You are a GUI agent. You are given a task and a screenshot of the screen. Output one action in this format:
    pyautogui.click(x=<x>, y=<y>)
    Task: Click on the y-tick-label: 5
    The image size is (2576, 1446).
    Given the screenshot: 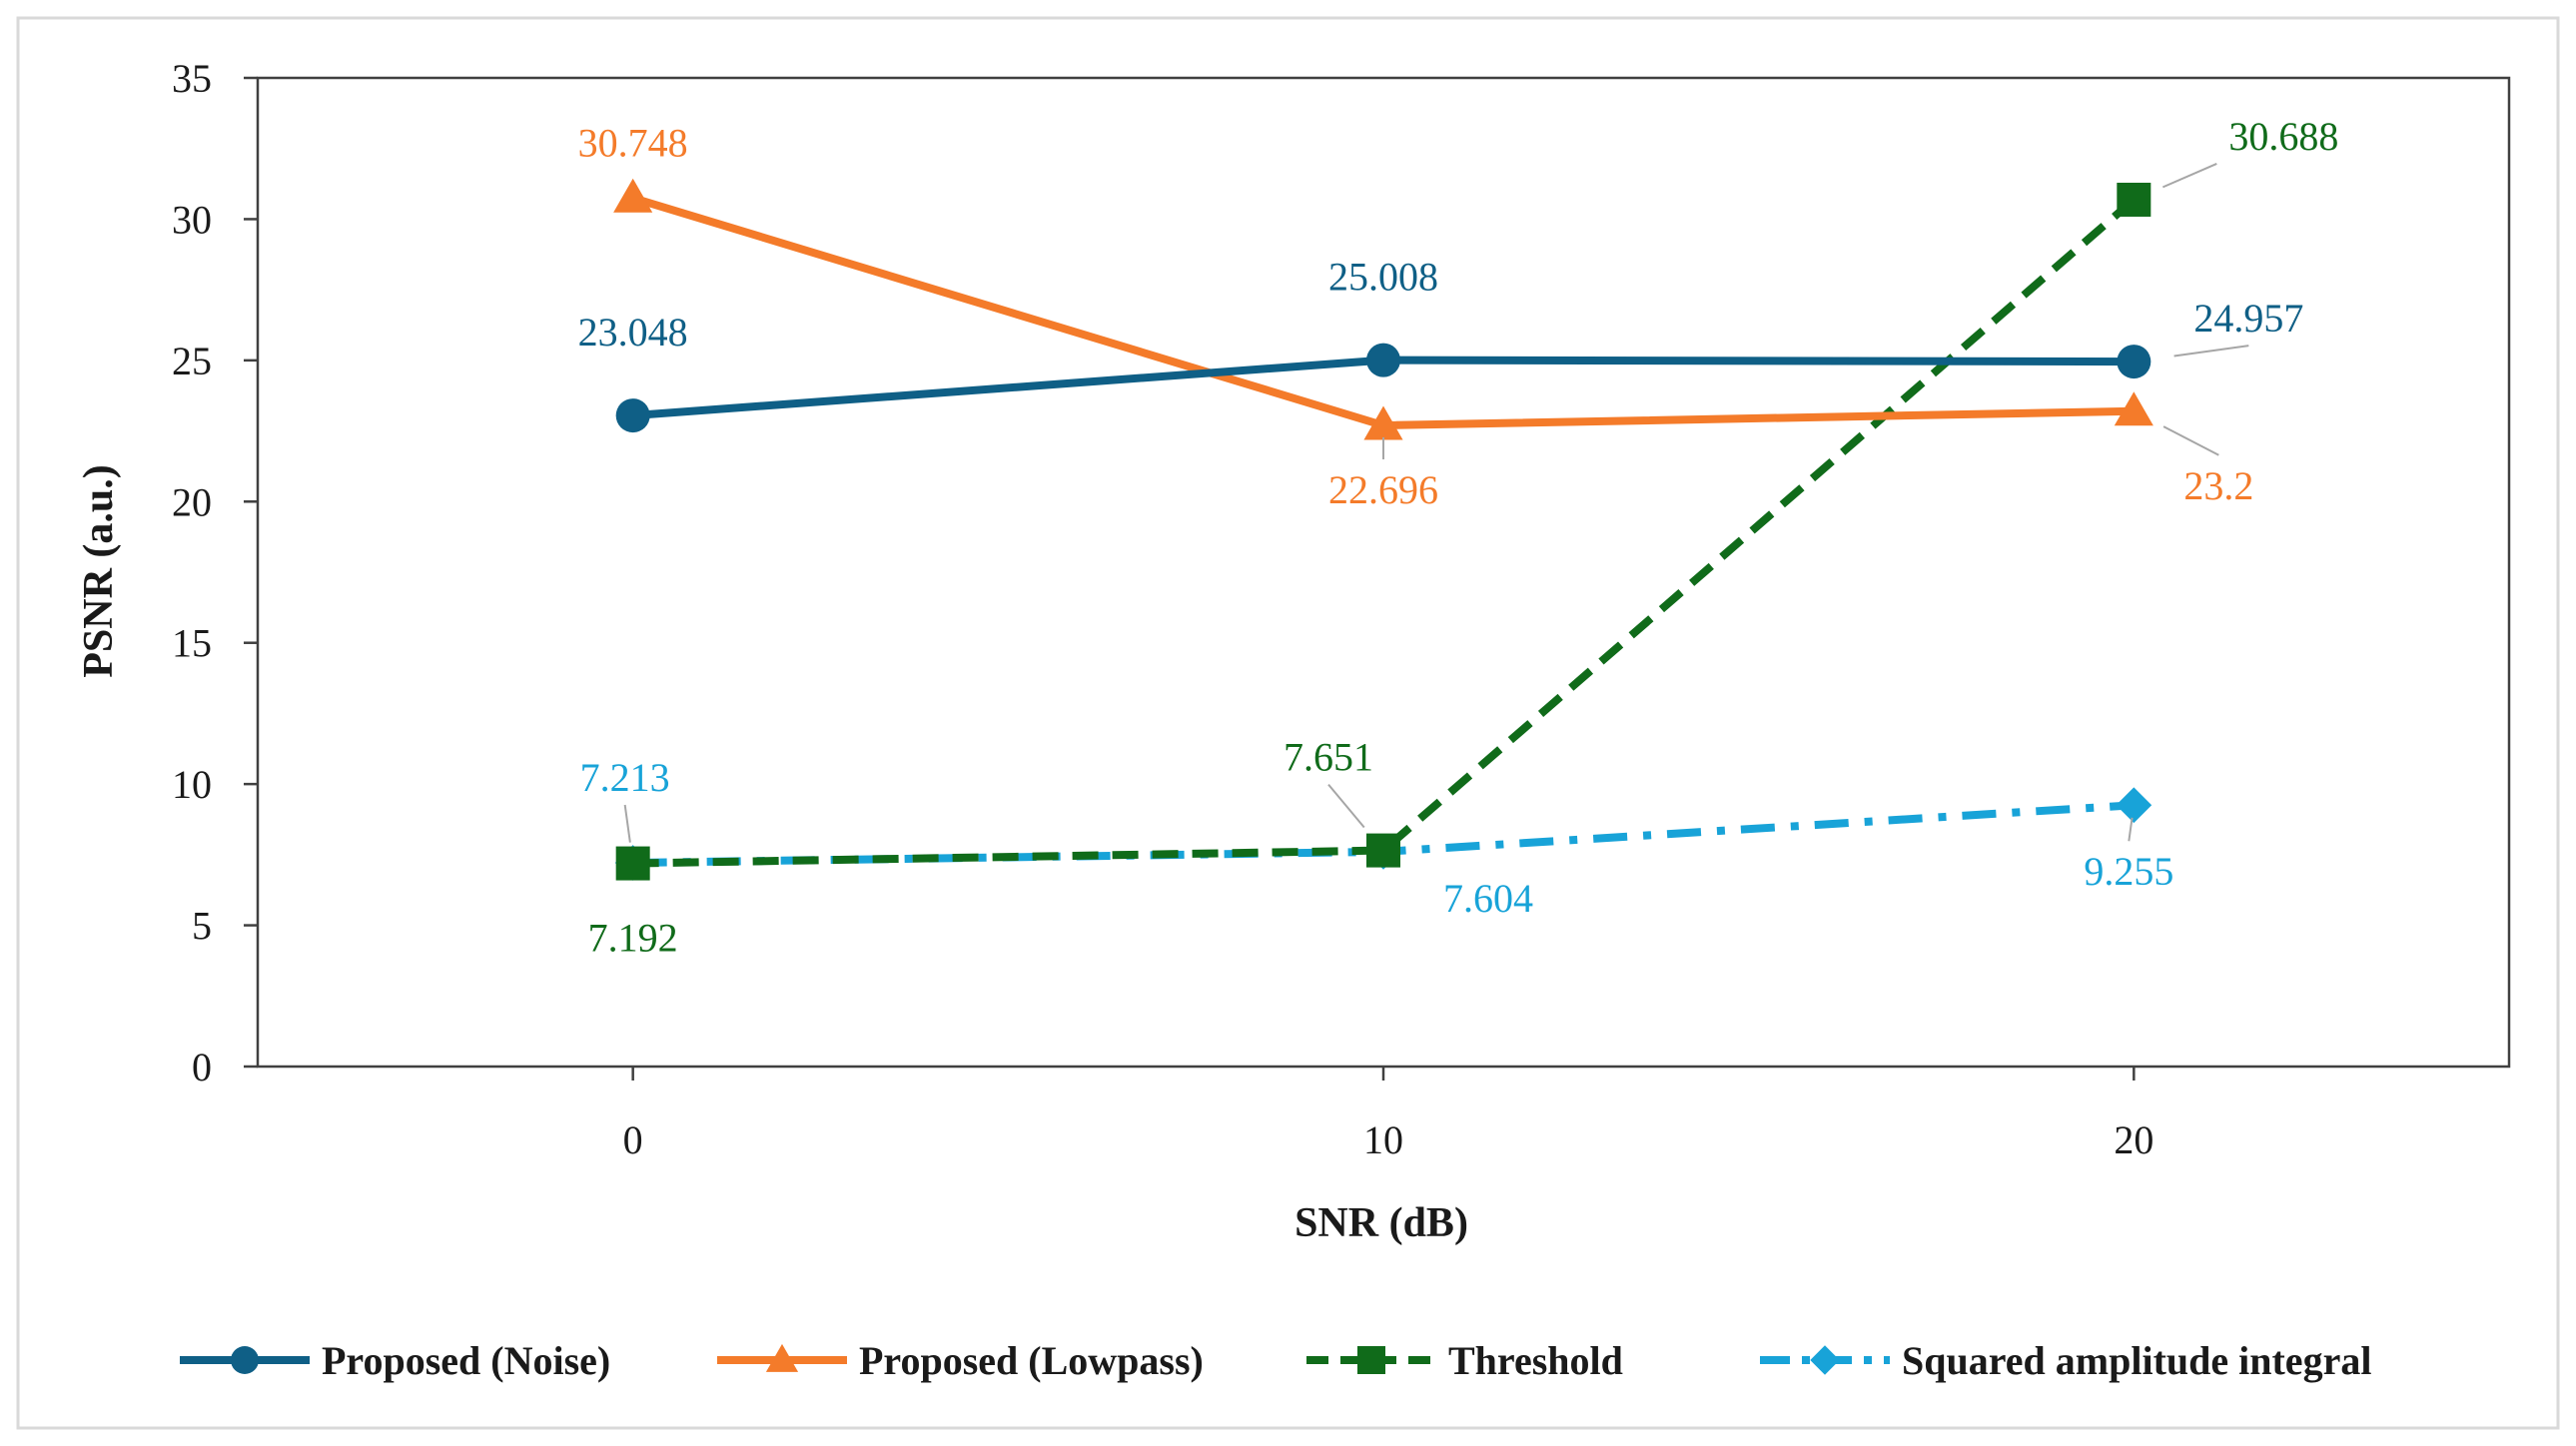 What is the action you would take?
    pyautogui.click(x=202, y=926)
    